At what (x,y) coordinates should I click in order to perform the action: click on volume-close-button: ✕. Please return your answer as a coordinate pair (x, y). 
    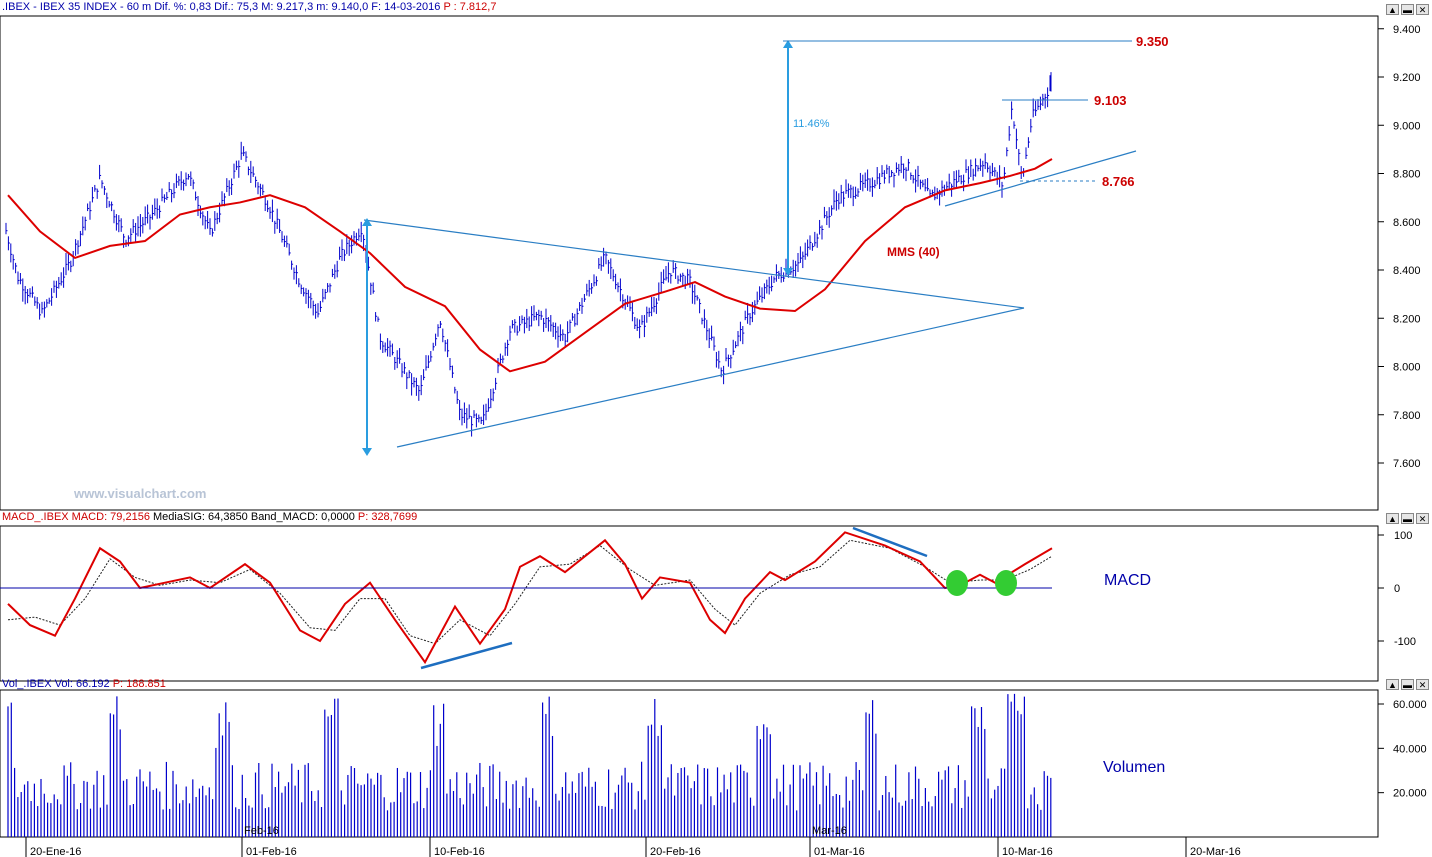
    Looking at the image, I should click on (1422, 684).